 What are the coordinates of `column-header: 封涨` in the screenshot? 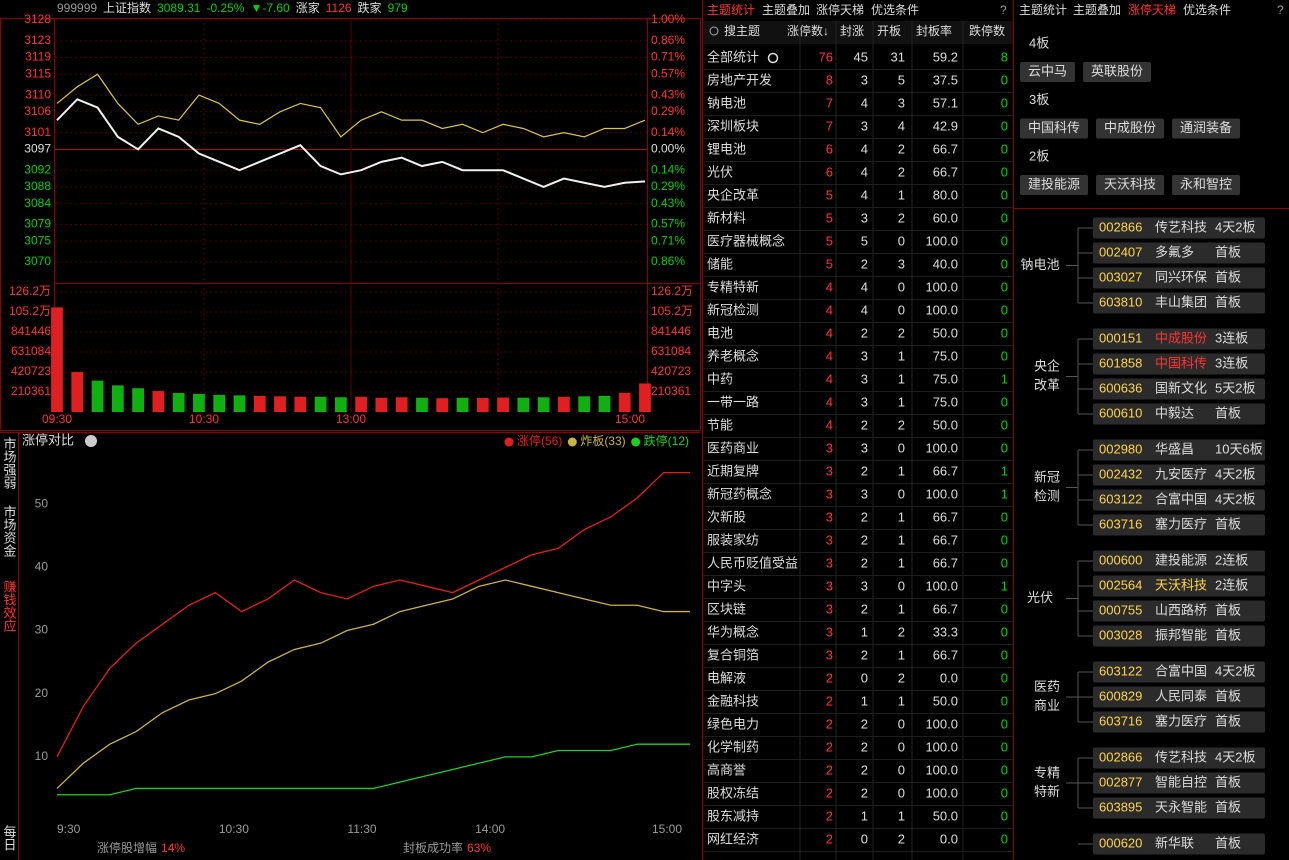 It's located at (852, 30).